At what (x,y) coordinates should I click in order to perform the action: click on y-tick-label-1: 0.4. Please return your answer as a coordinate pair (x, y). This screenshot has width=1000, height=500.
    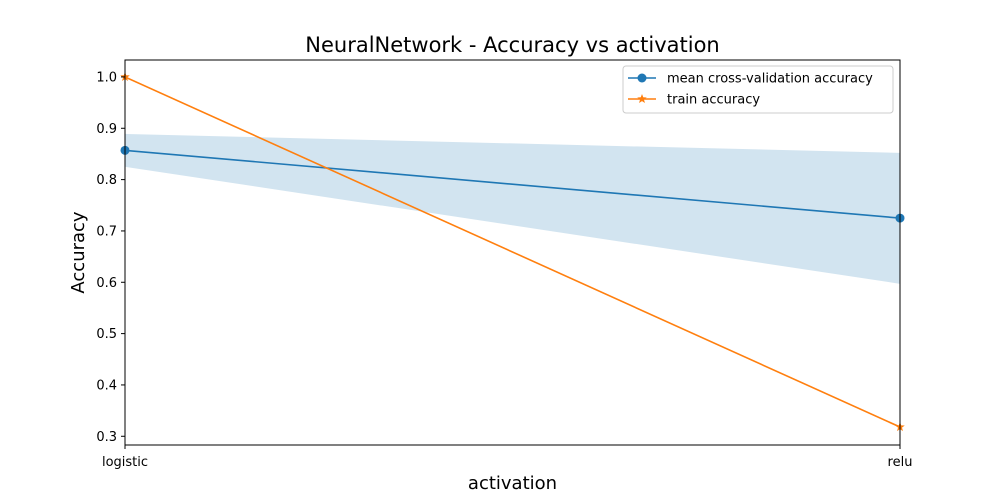
    Looking at the image, I should click on (106, 385).